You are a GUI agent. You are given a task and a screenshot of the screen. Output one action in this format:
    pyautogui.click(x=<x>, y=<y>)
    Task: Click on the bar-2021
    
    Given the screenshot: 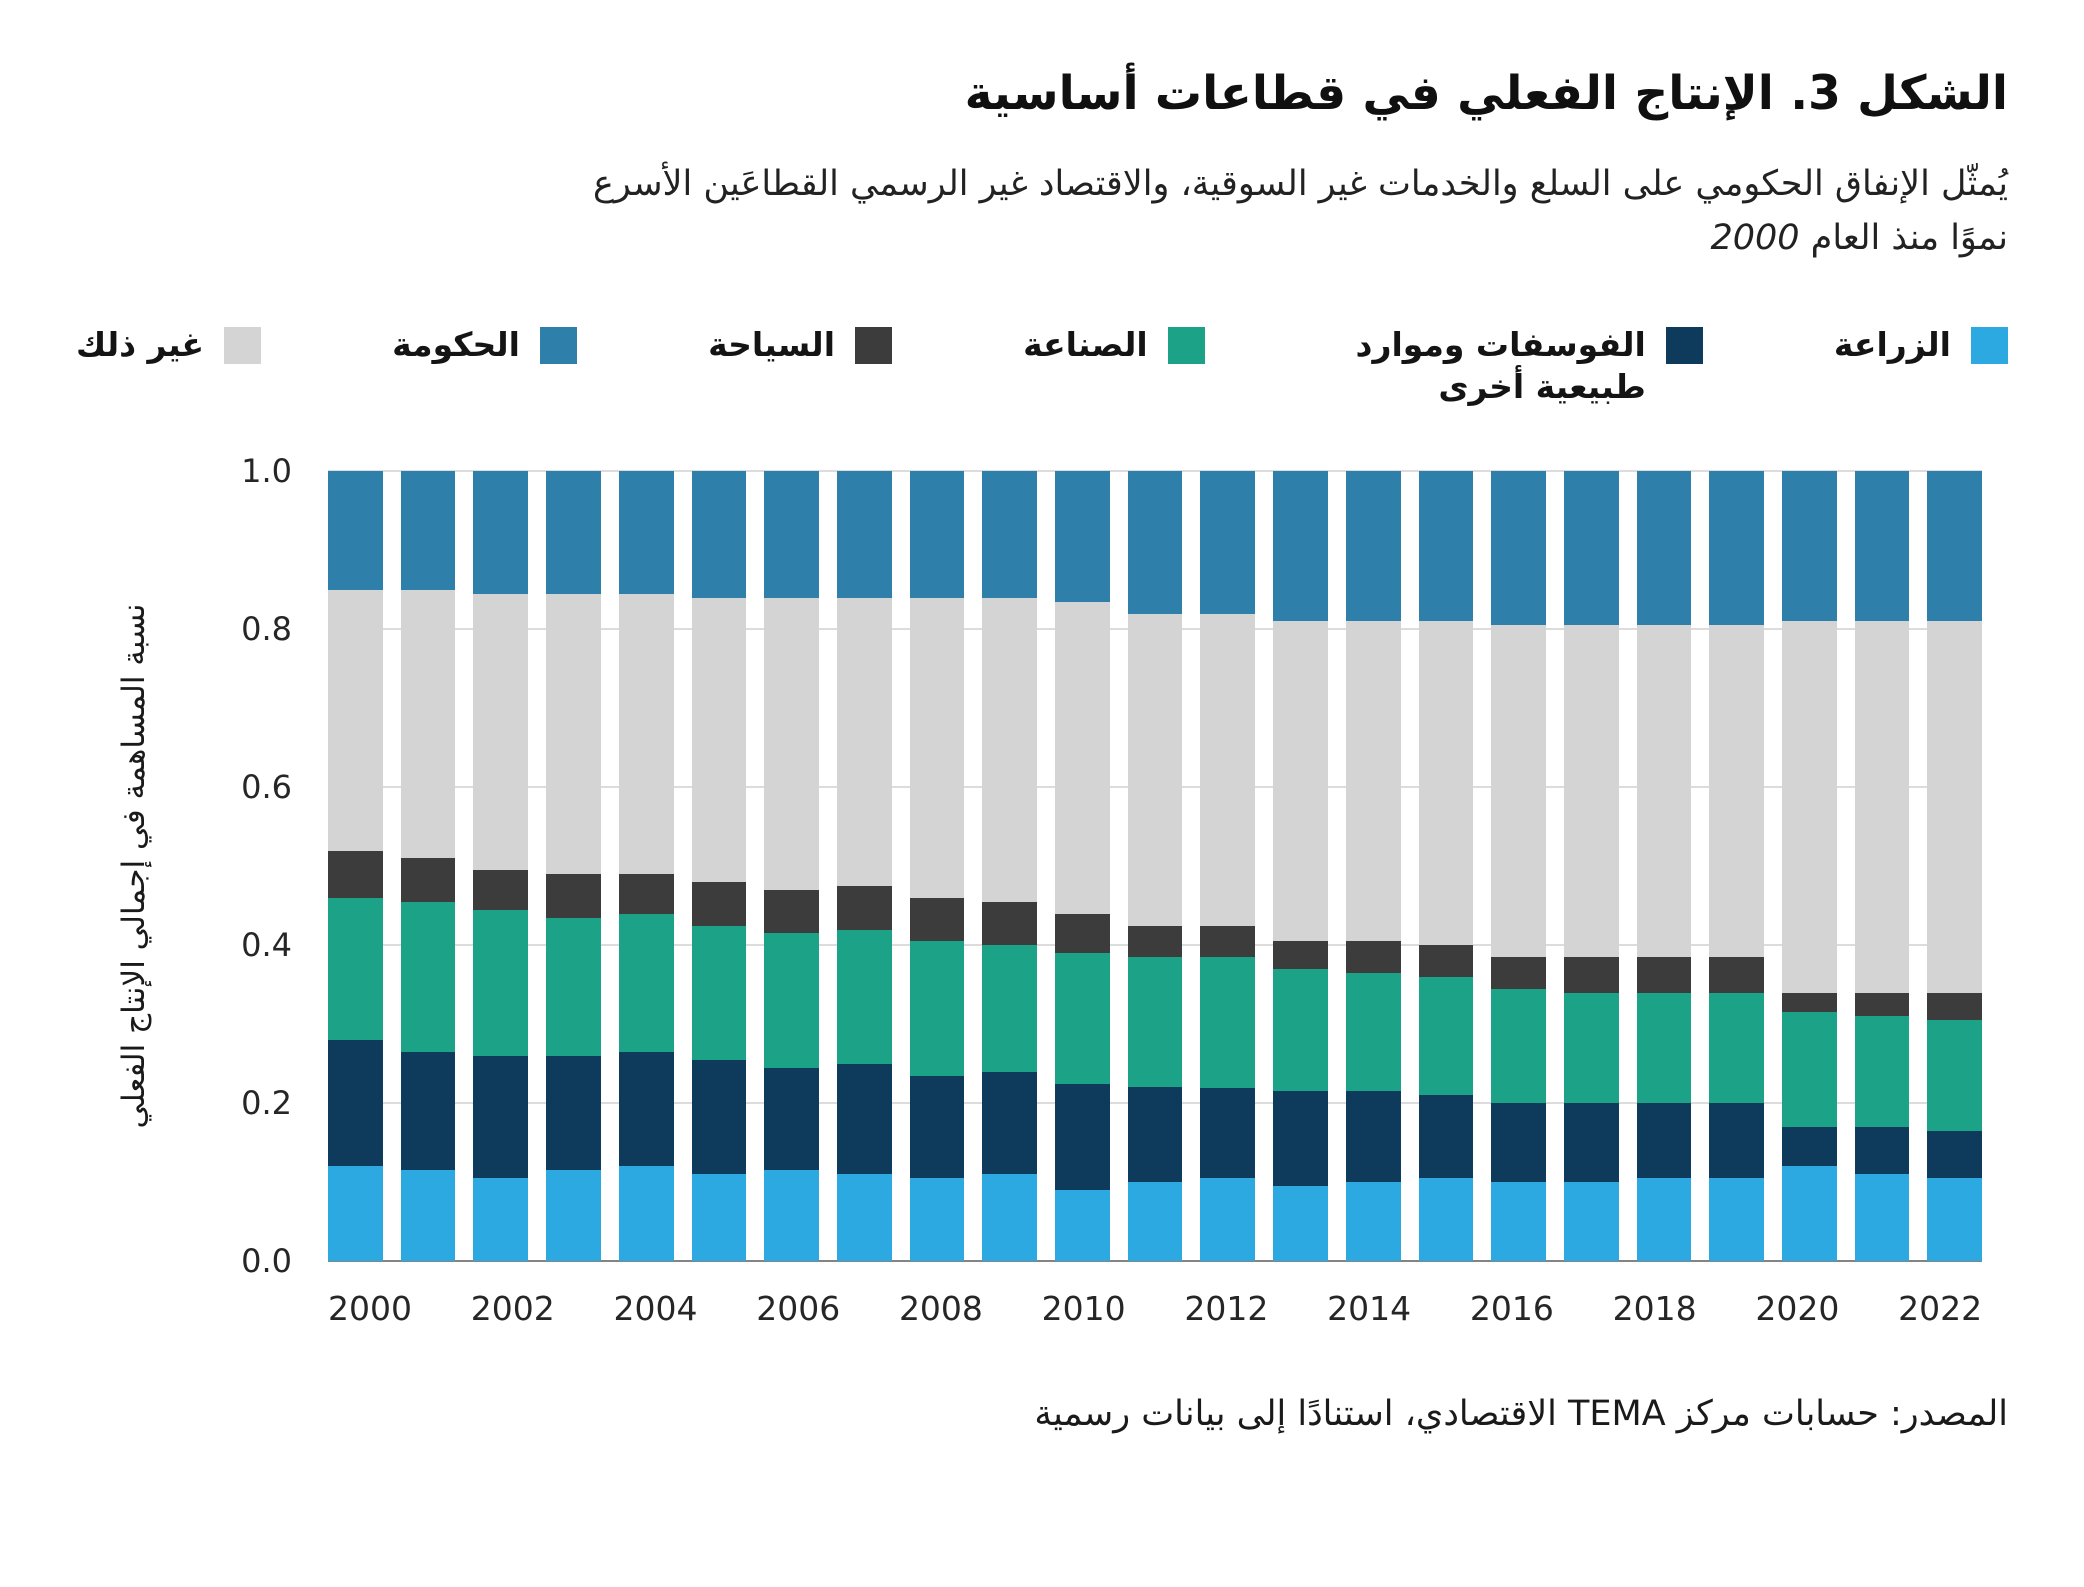 What is the action you would take?
    pyautogui.click(x=1882, y=866)
    